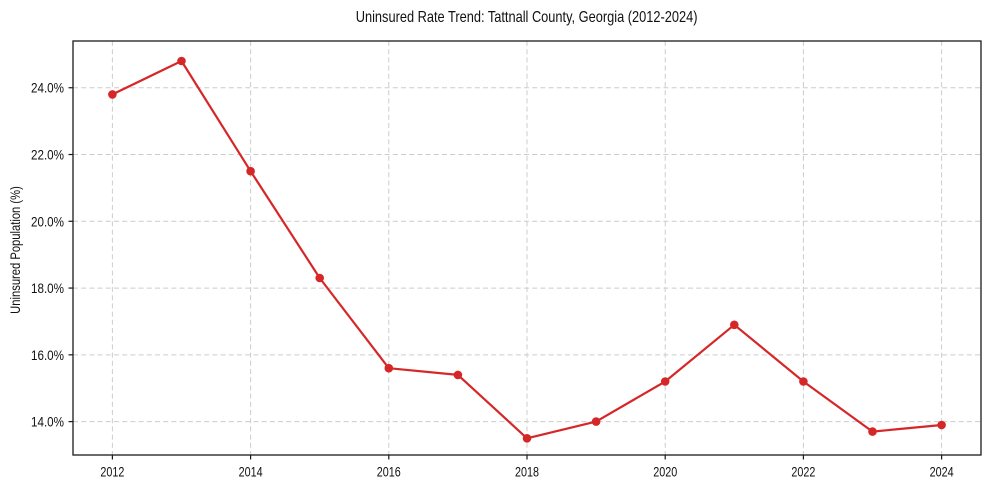  What do you see at coordinates (942, 472) in the screenshot?
I see `x-tick-label: 2024` at bounding box center [942, 472].